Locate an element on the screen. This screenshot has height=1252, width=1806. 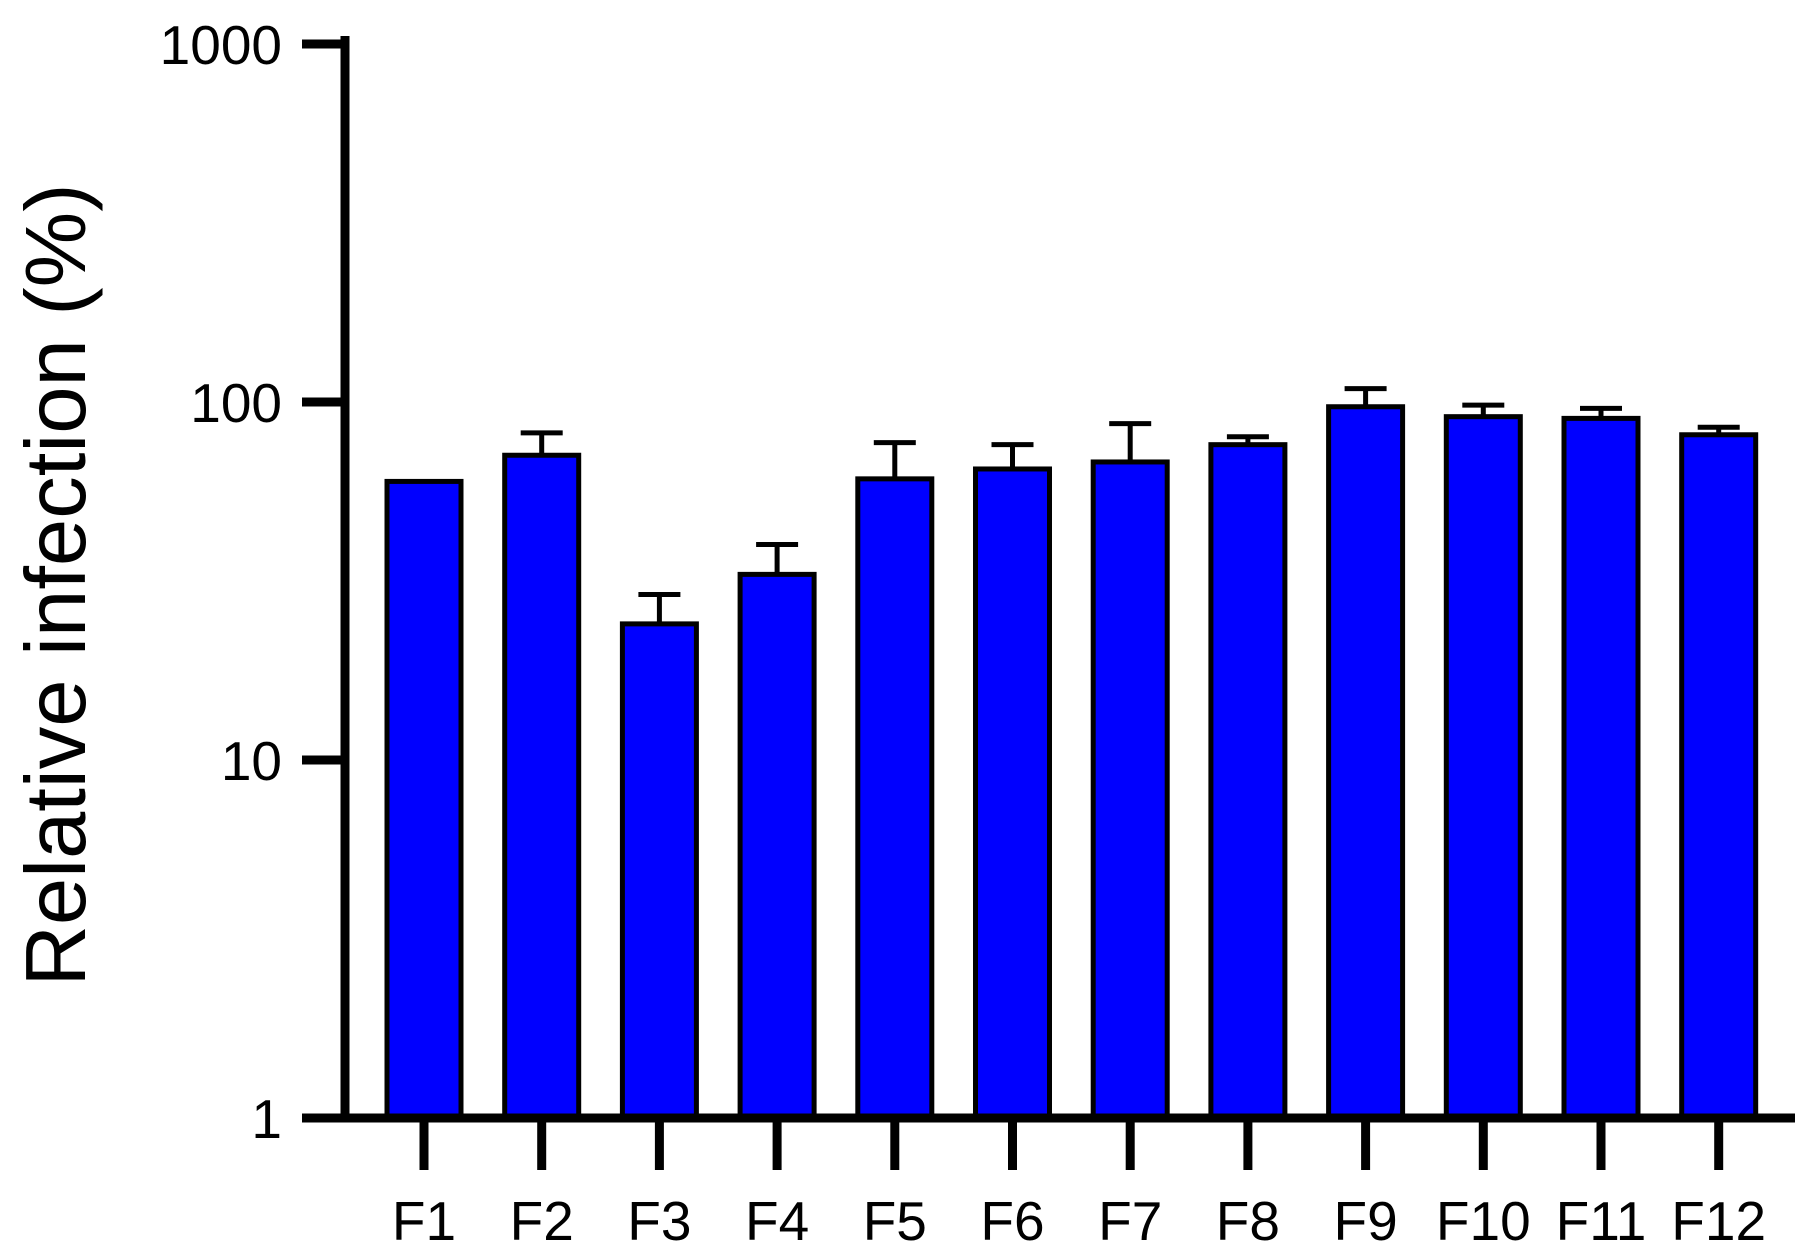
bar-f6 is located at coordinates (1012, 793).